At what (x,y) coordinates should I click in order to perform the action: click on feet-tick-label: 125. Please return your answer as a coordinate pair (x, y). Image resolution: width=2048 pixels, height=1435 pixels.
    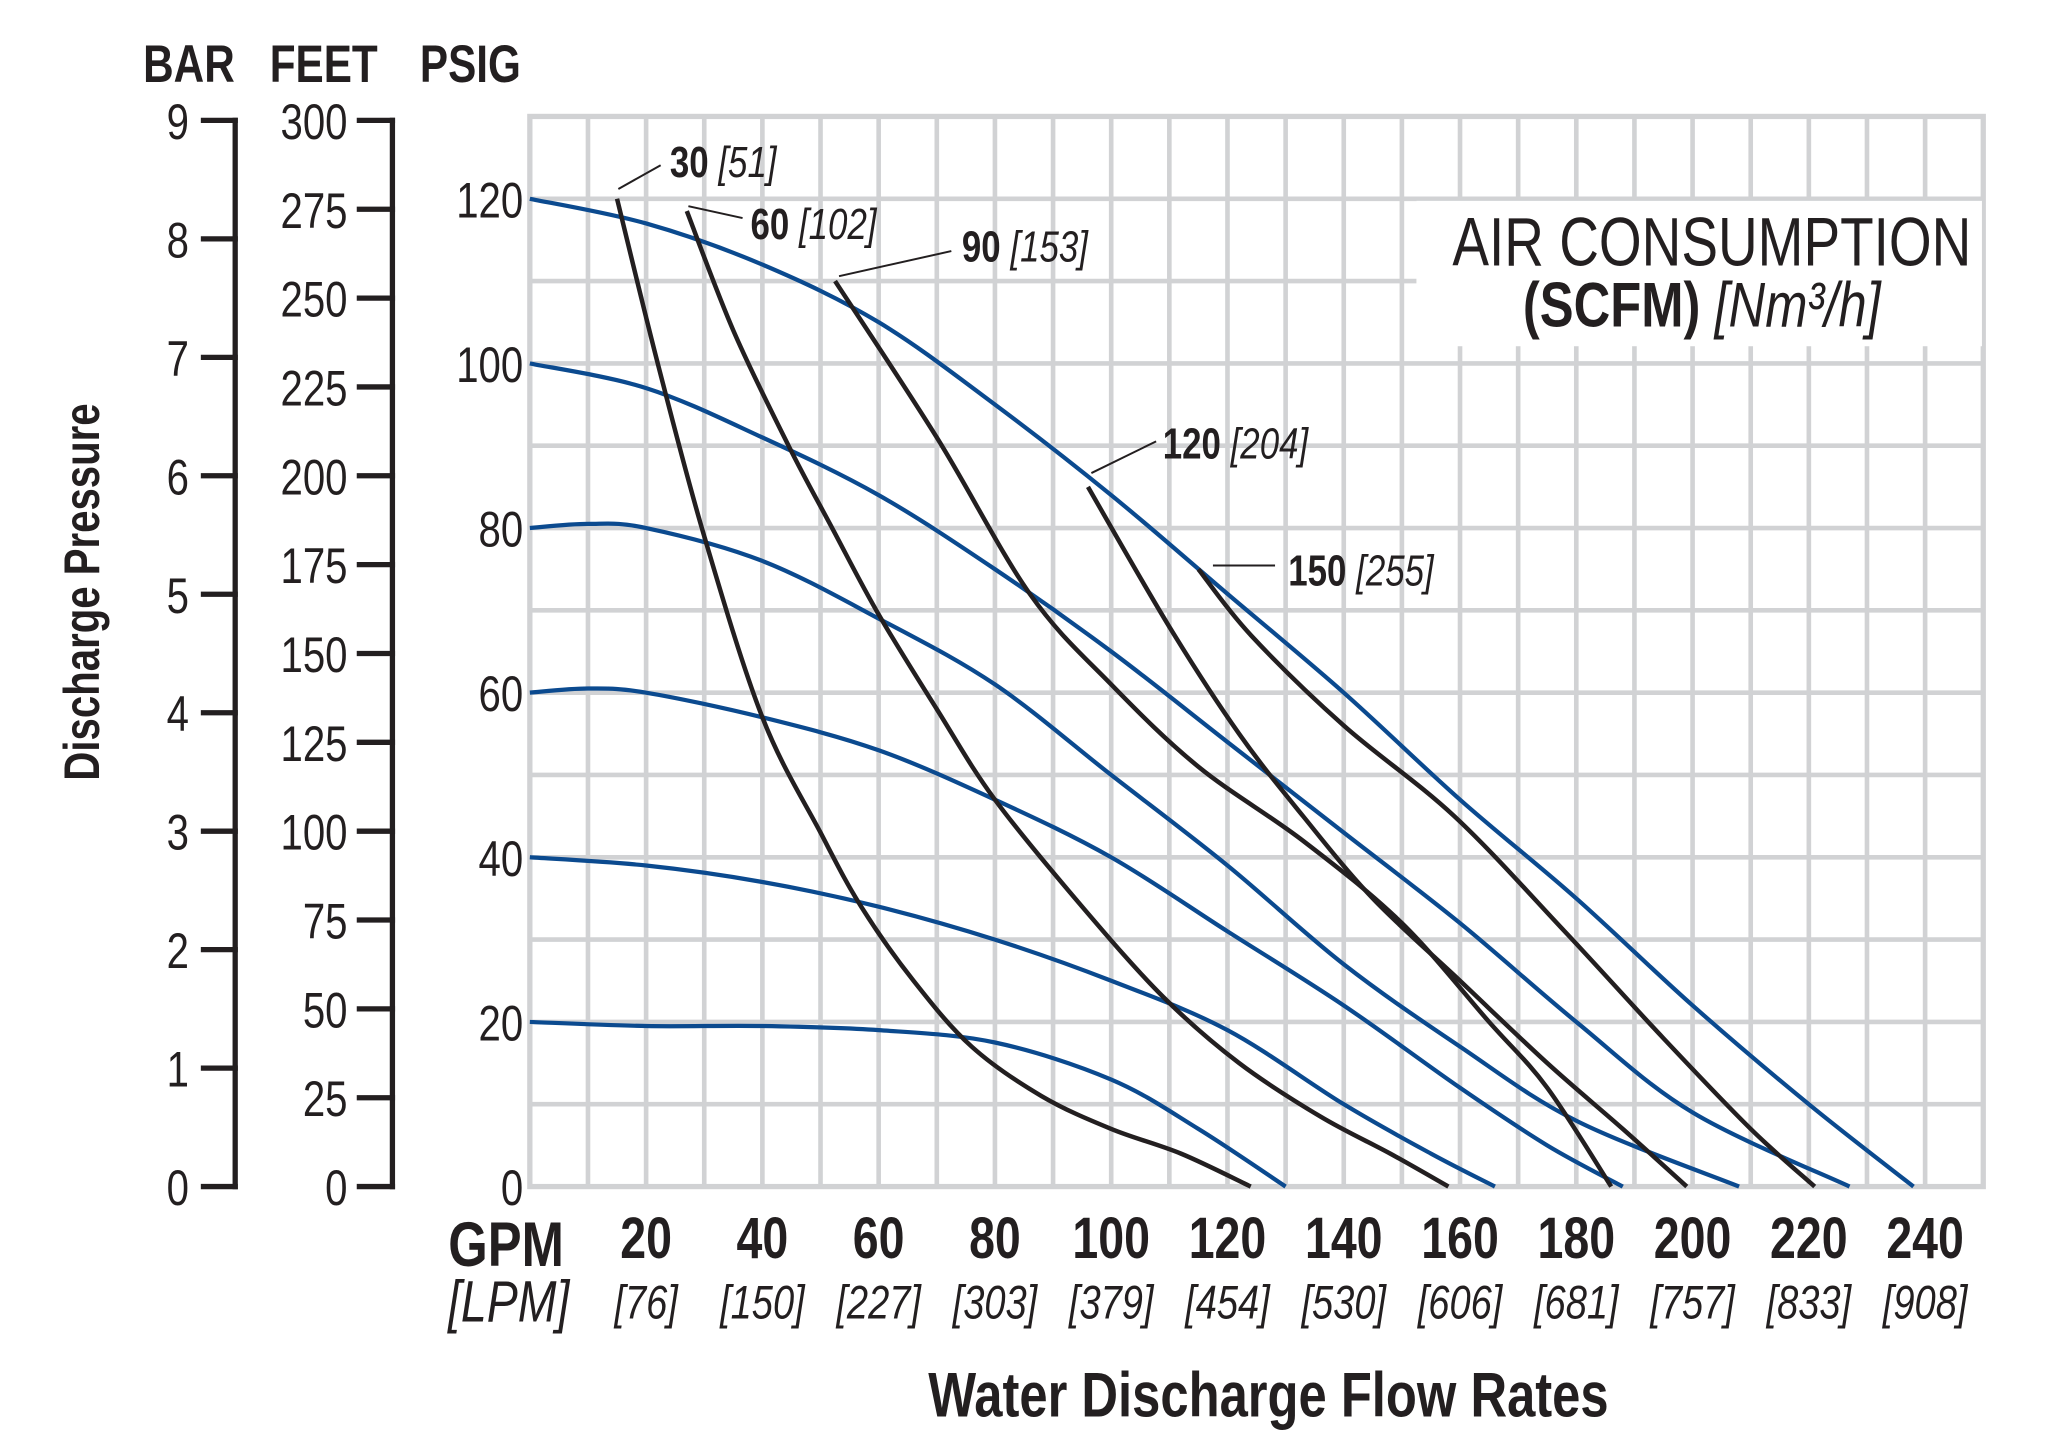
    Looking at the image, I should click on (313, 744).